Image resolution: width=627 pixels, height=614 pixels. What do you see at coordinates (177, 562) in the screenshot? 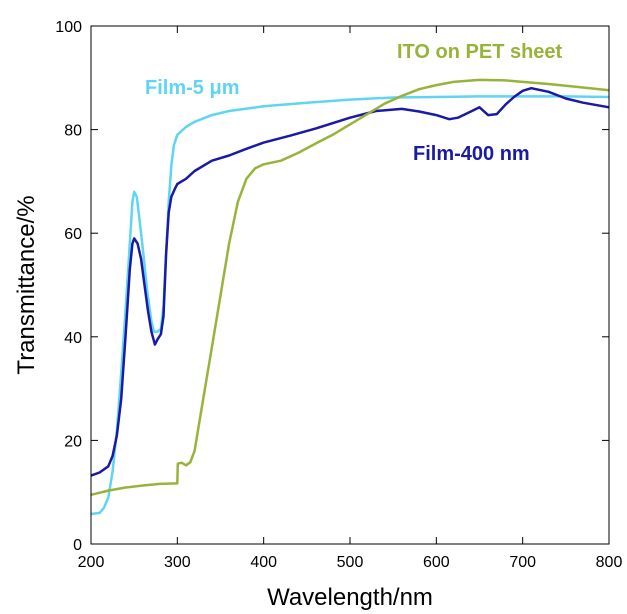
I see `x-tick-label: 300` at bounding box center [177, 562].